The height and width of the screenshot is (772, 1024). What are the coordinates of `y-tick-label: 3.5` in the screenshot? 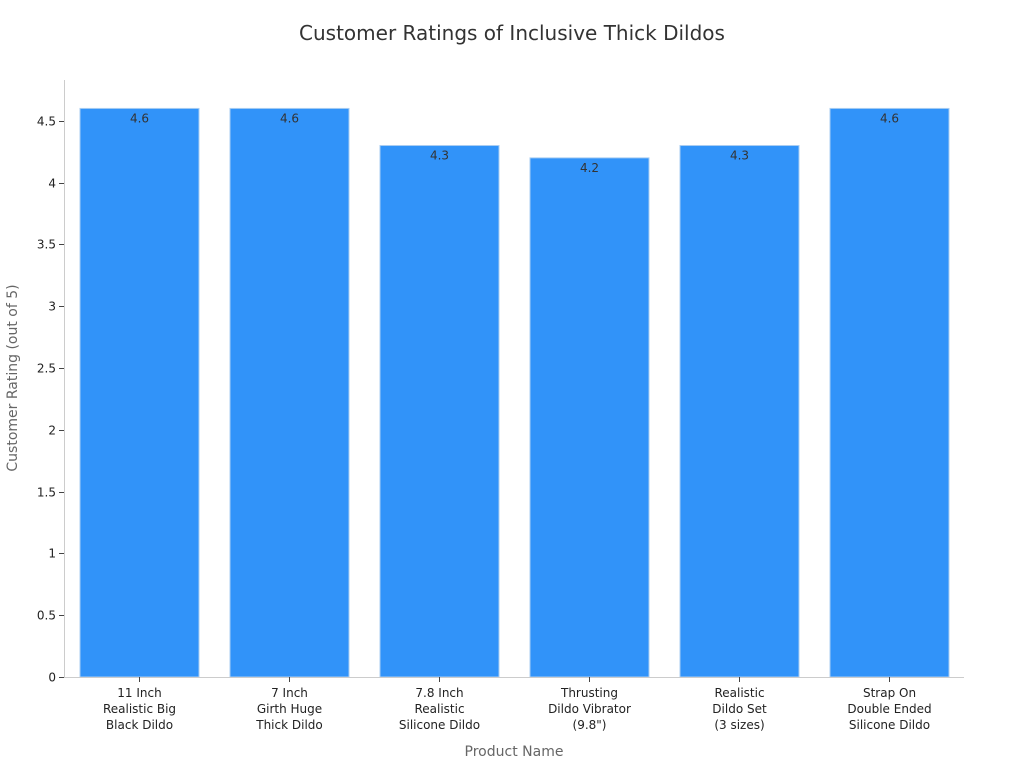 It's located at (46, 245).